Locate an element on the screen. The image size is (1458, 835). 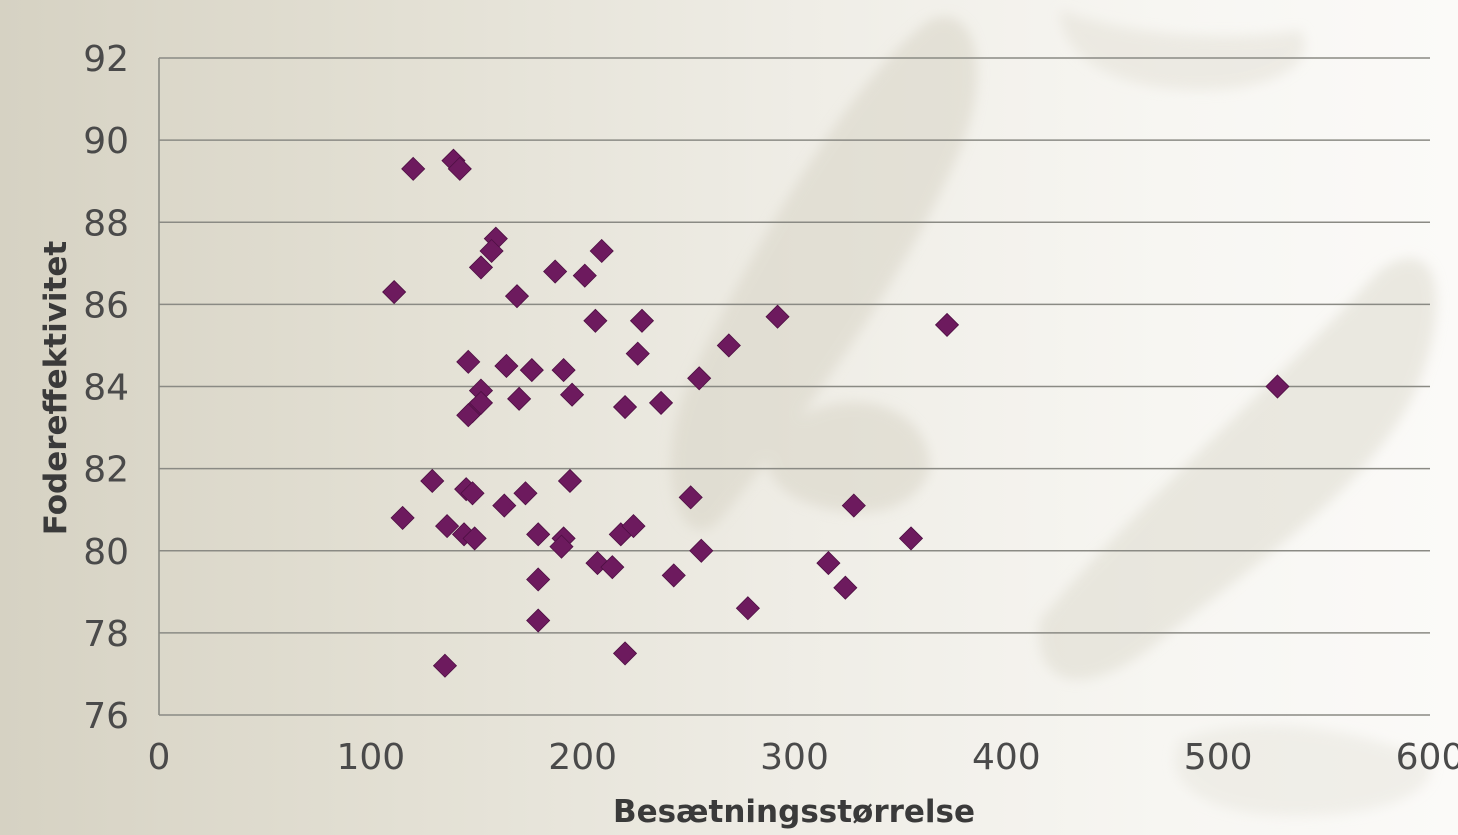
x-tick-label: 500 is located at coordinates (1218, 757).